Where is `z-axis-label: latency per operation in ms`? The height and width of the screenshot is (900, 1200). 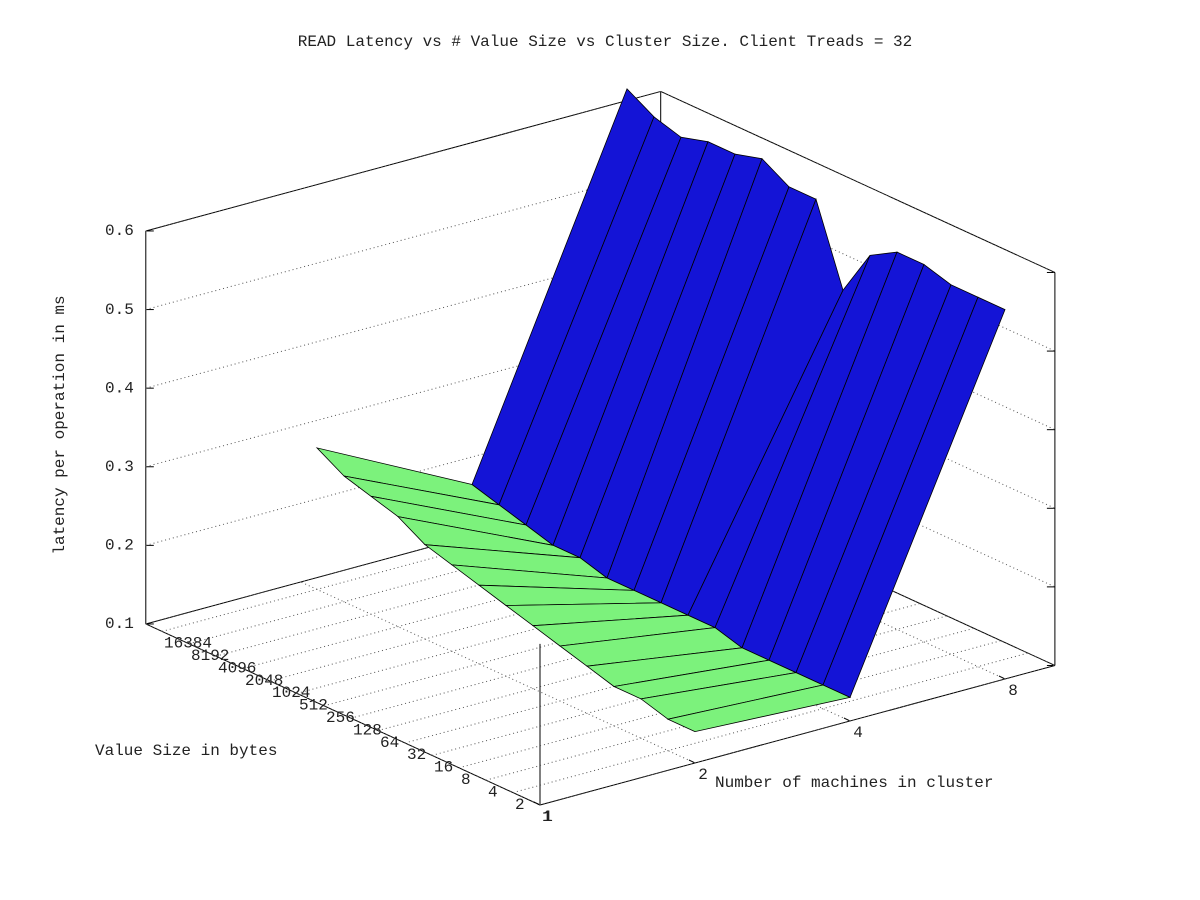
z-axis-label: latency per operation in ms is located at coordinates (60, 424).